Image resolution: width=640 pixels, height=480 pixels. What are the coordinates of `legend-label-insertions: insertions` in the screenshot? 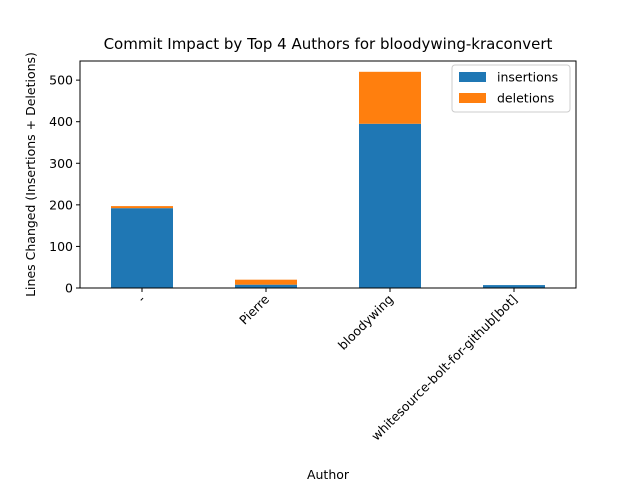 It's located at (527, 77).